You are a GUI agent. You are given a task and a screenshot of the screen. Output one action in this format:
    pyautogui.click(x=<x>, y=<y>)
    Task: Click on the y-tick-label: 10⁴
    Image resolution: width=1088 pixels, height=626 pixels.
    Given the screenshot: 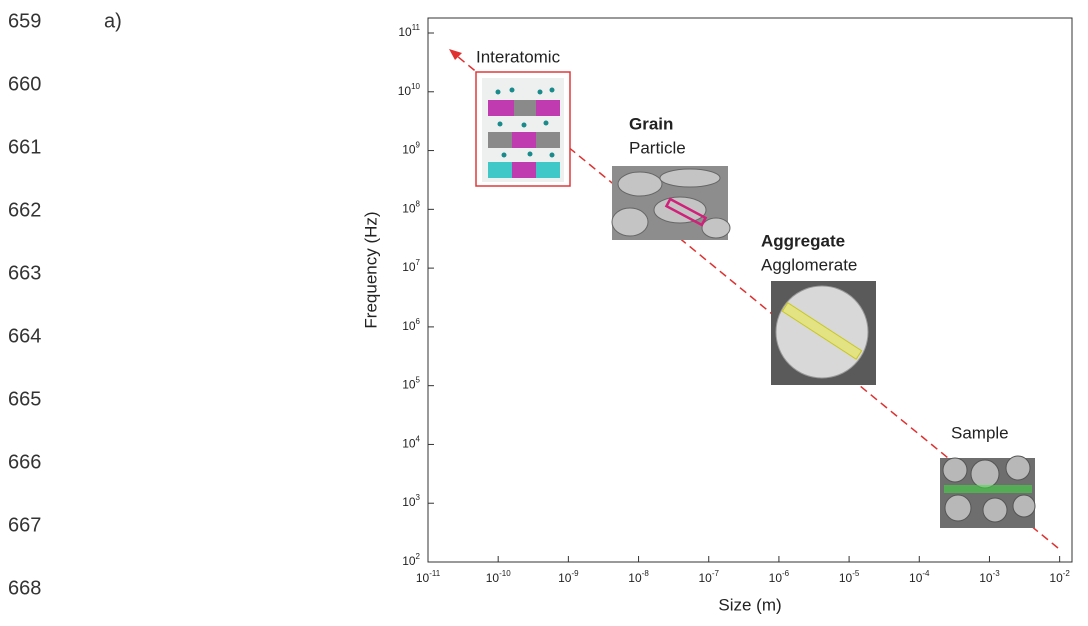 What is the action you would take?
    pyautogui.click(x=411, y=443)
    